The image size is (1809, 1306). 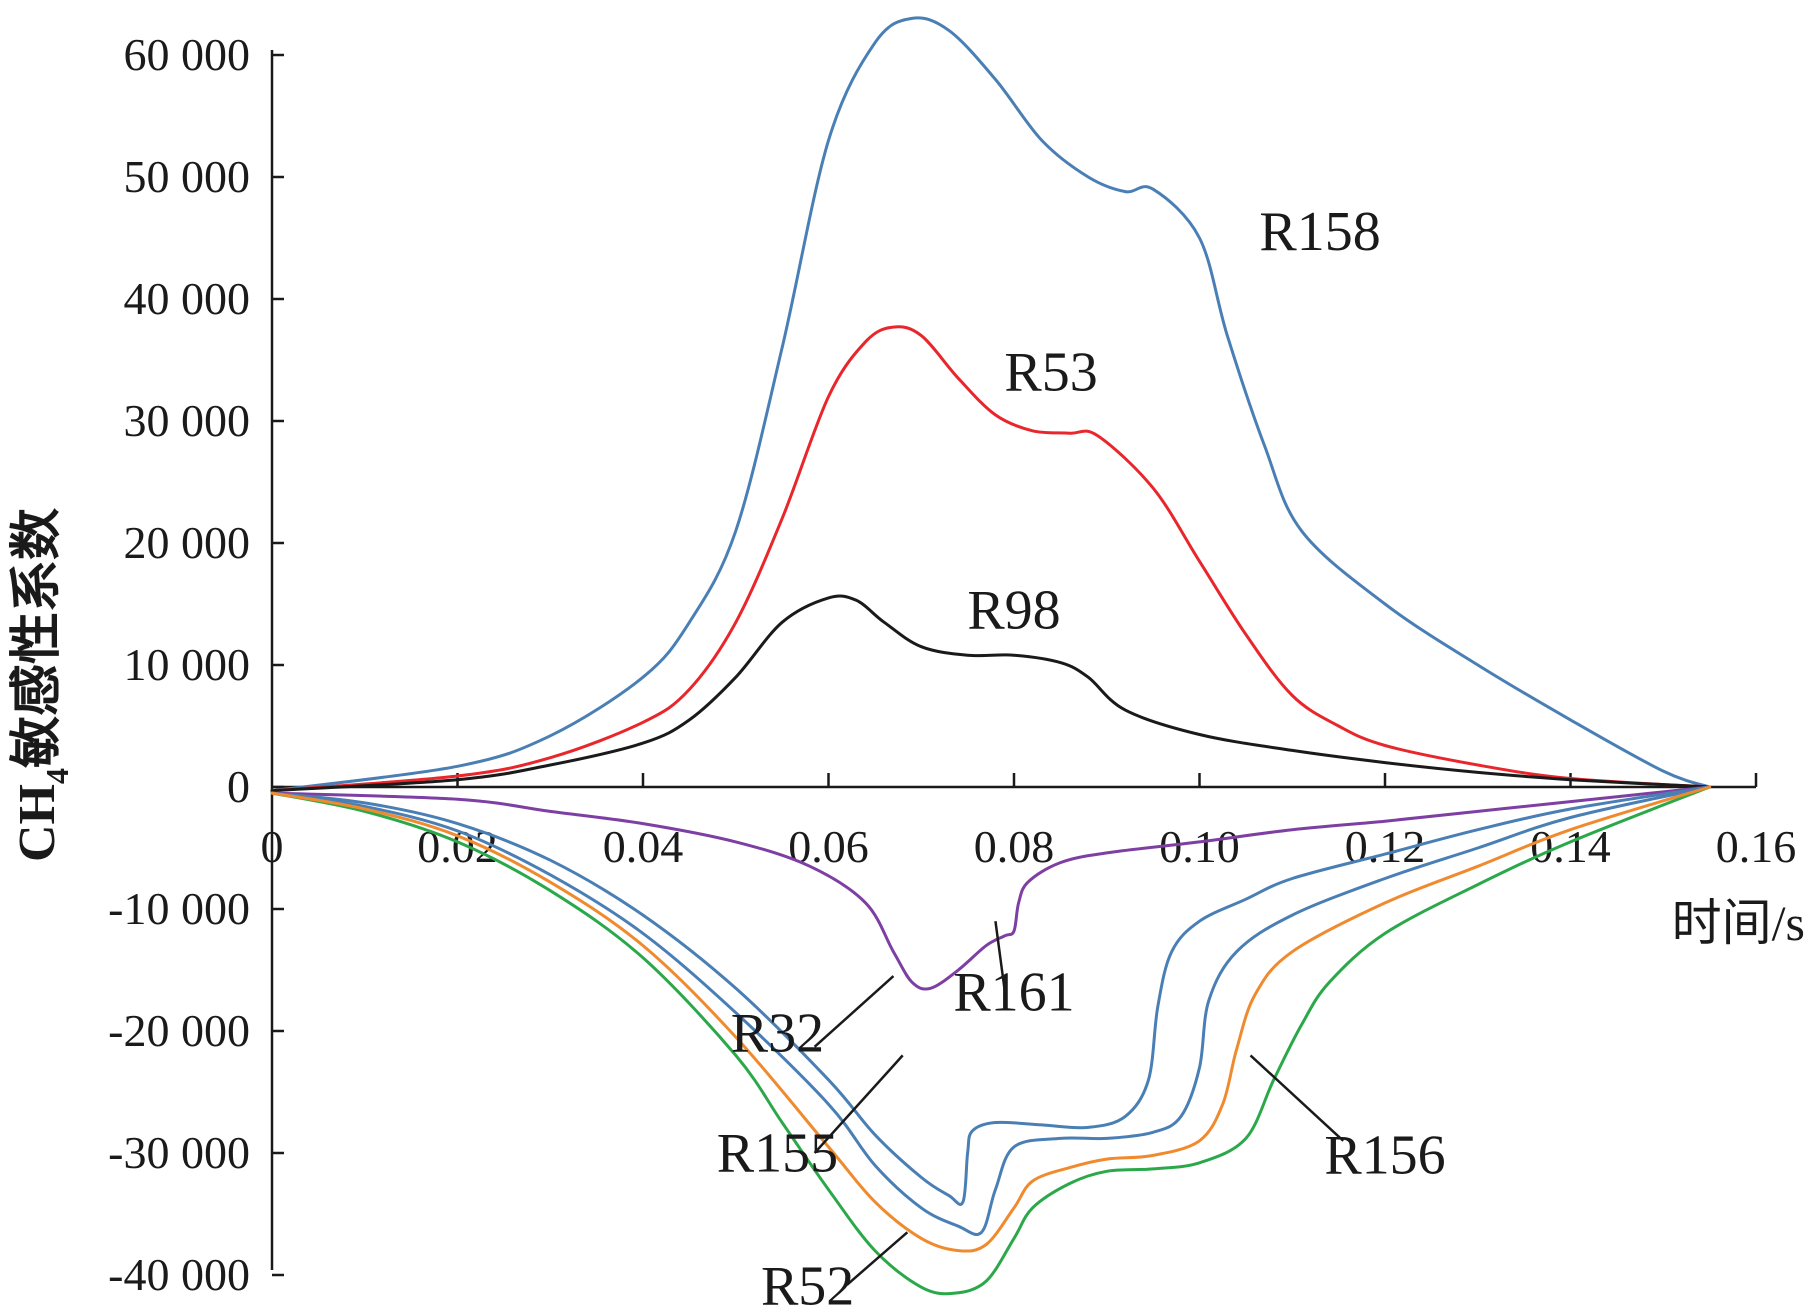 I want to click on y-axis-title-subscript: 4, so click(x=57, y=776).